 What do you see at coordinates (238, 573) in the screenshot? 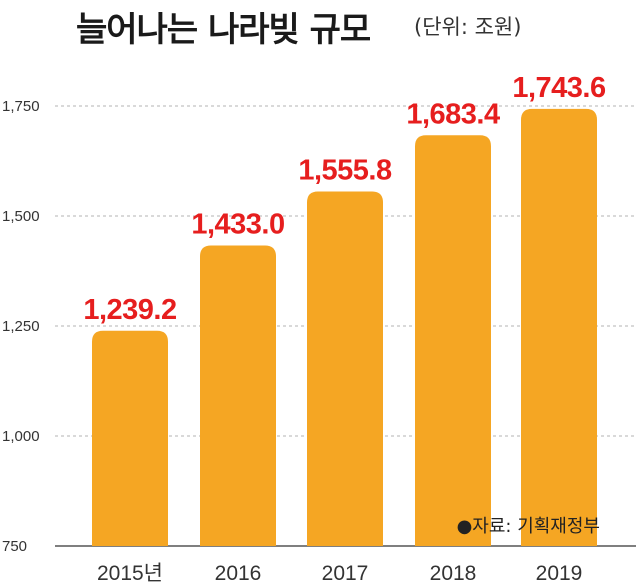
I see `x-tick-label: 2016` at bounding box center [238, 573].